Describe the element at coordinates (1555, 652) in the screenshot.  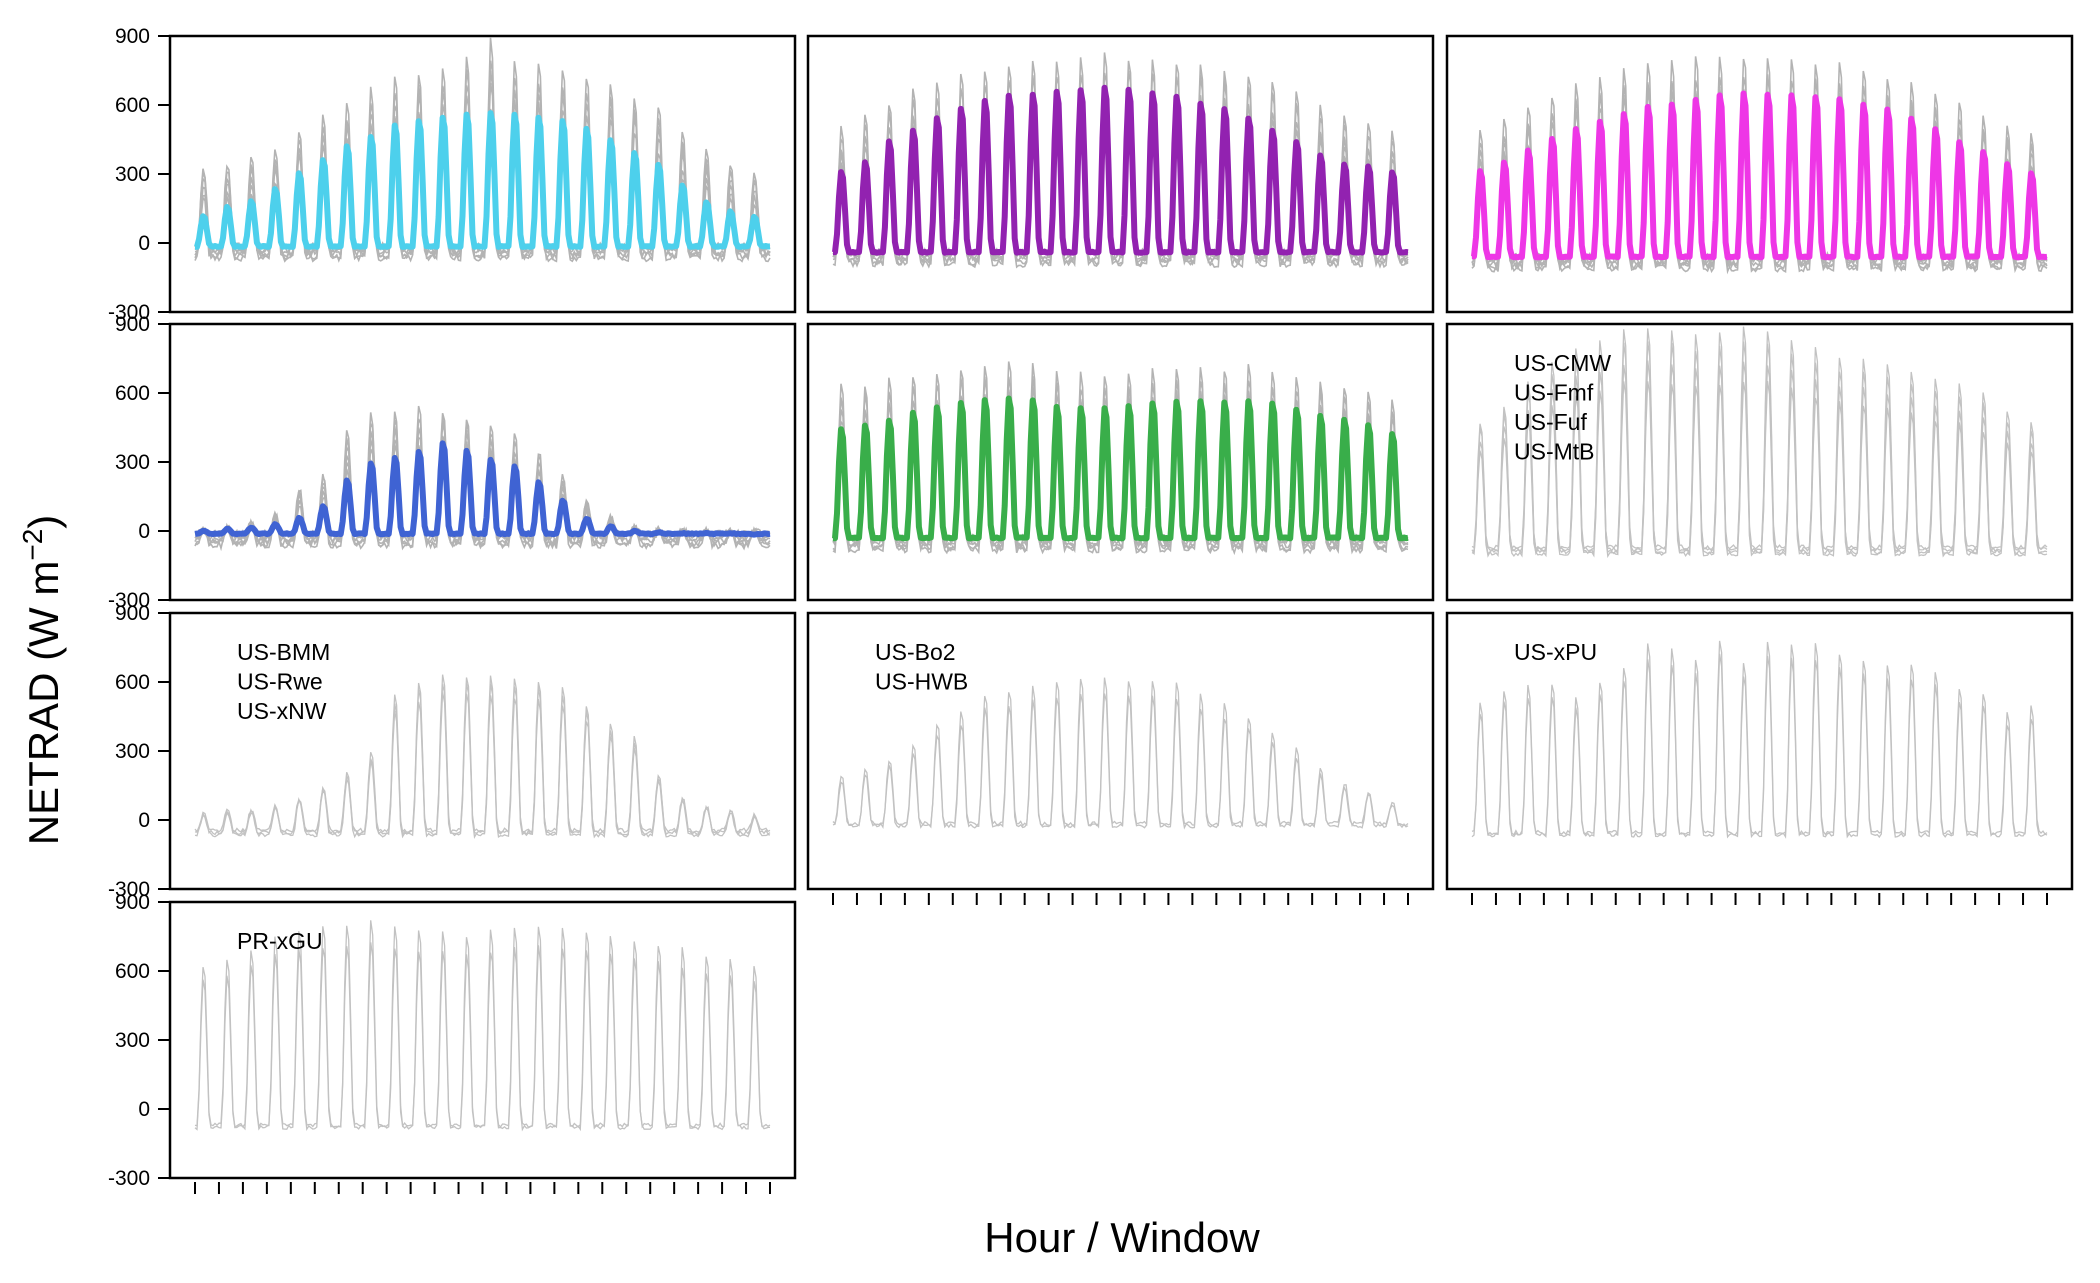
I see `site-label: US-xPU` at that location.